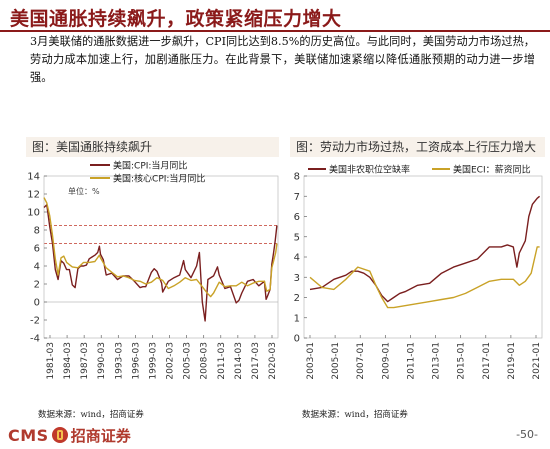  I want to click on left-ytick-label: -4, so click(35, 339).